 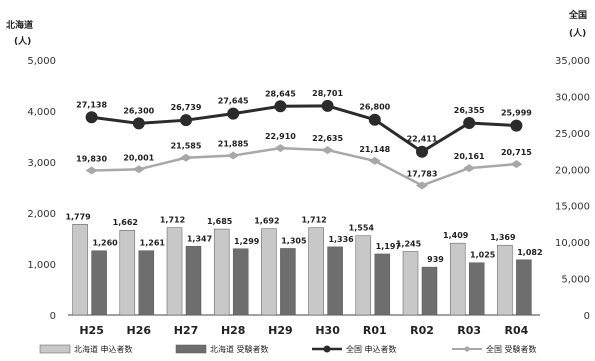 I want to click on bar-data-label: 1,779, so click(x=78, y=216).